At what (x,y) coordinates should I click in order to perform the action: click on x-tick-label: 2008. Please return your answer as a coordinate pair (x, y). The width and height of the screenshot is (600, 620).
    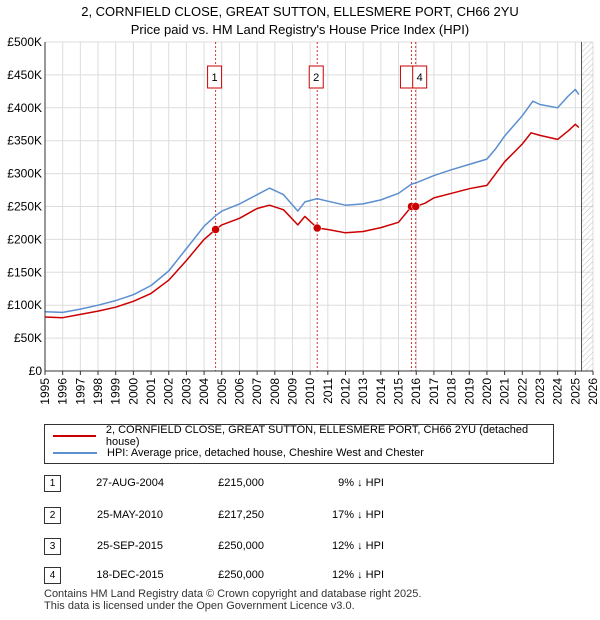
    Looking at the image, I should click on (275, 391).